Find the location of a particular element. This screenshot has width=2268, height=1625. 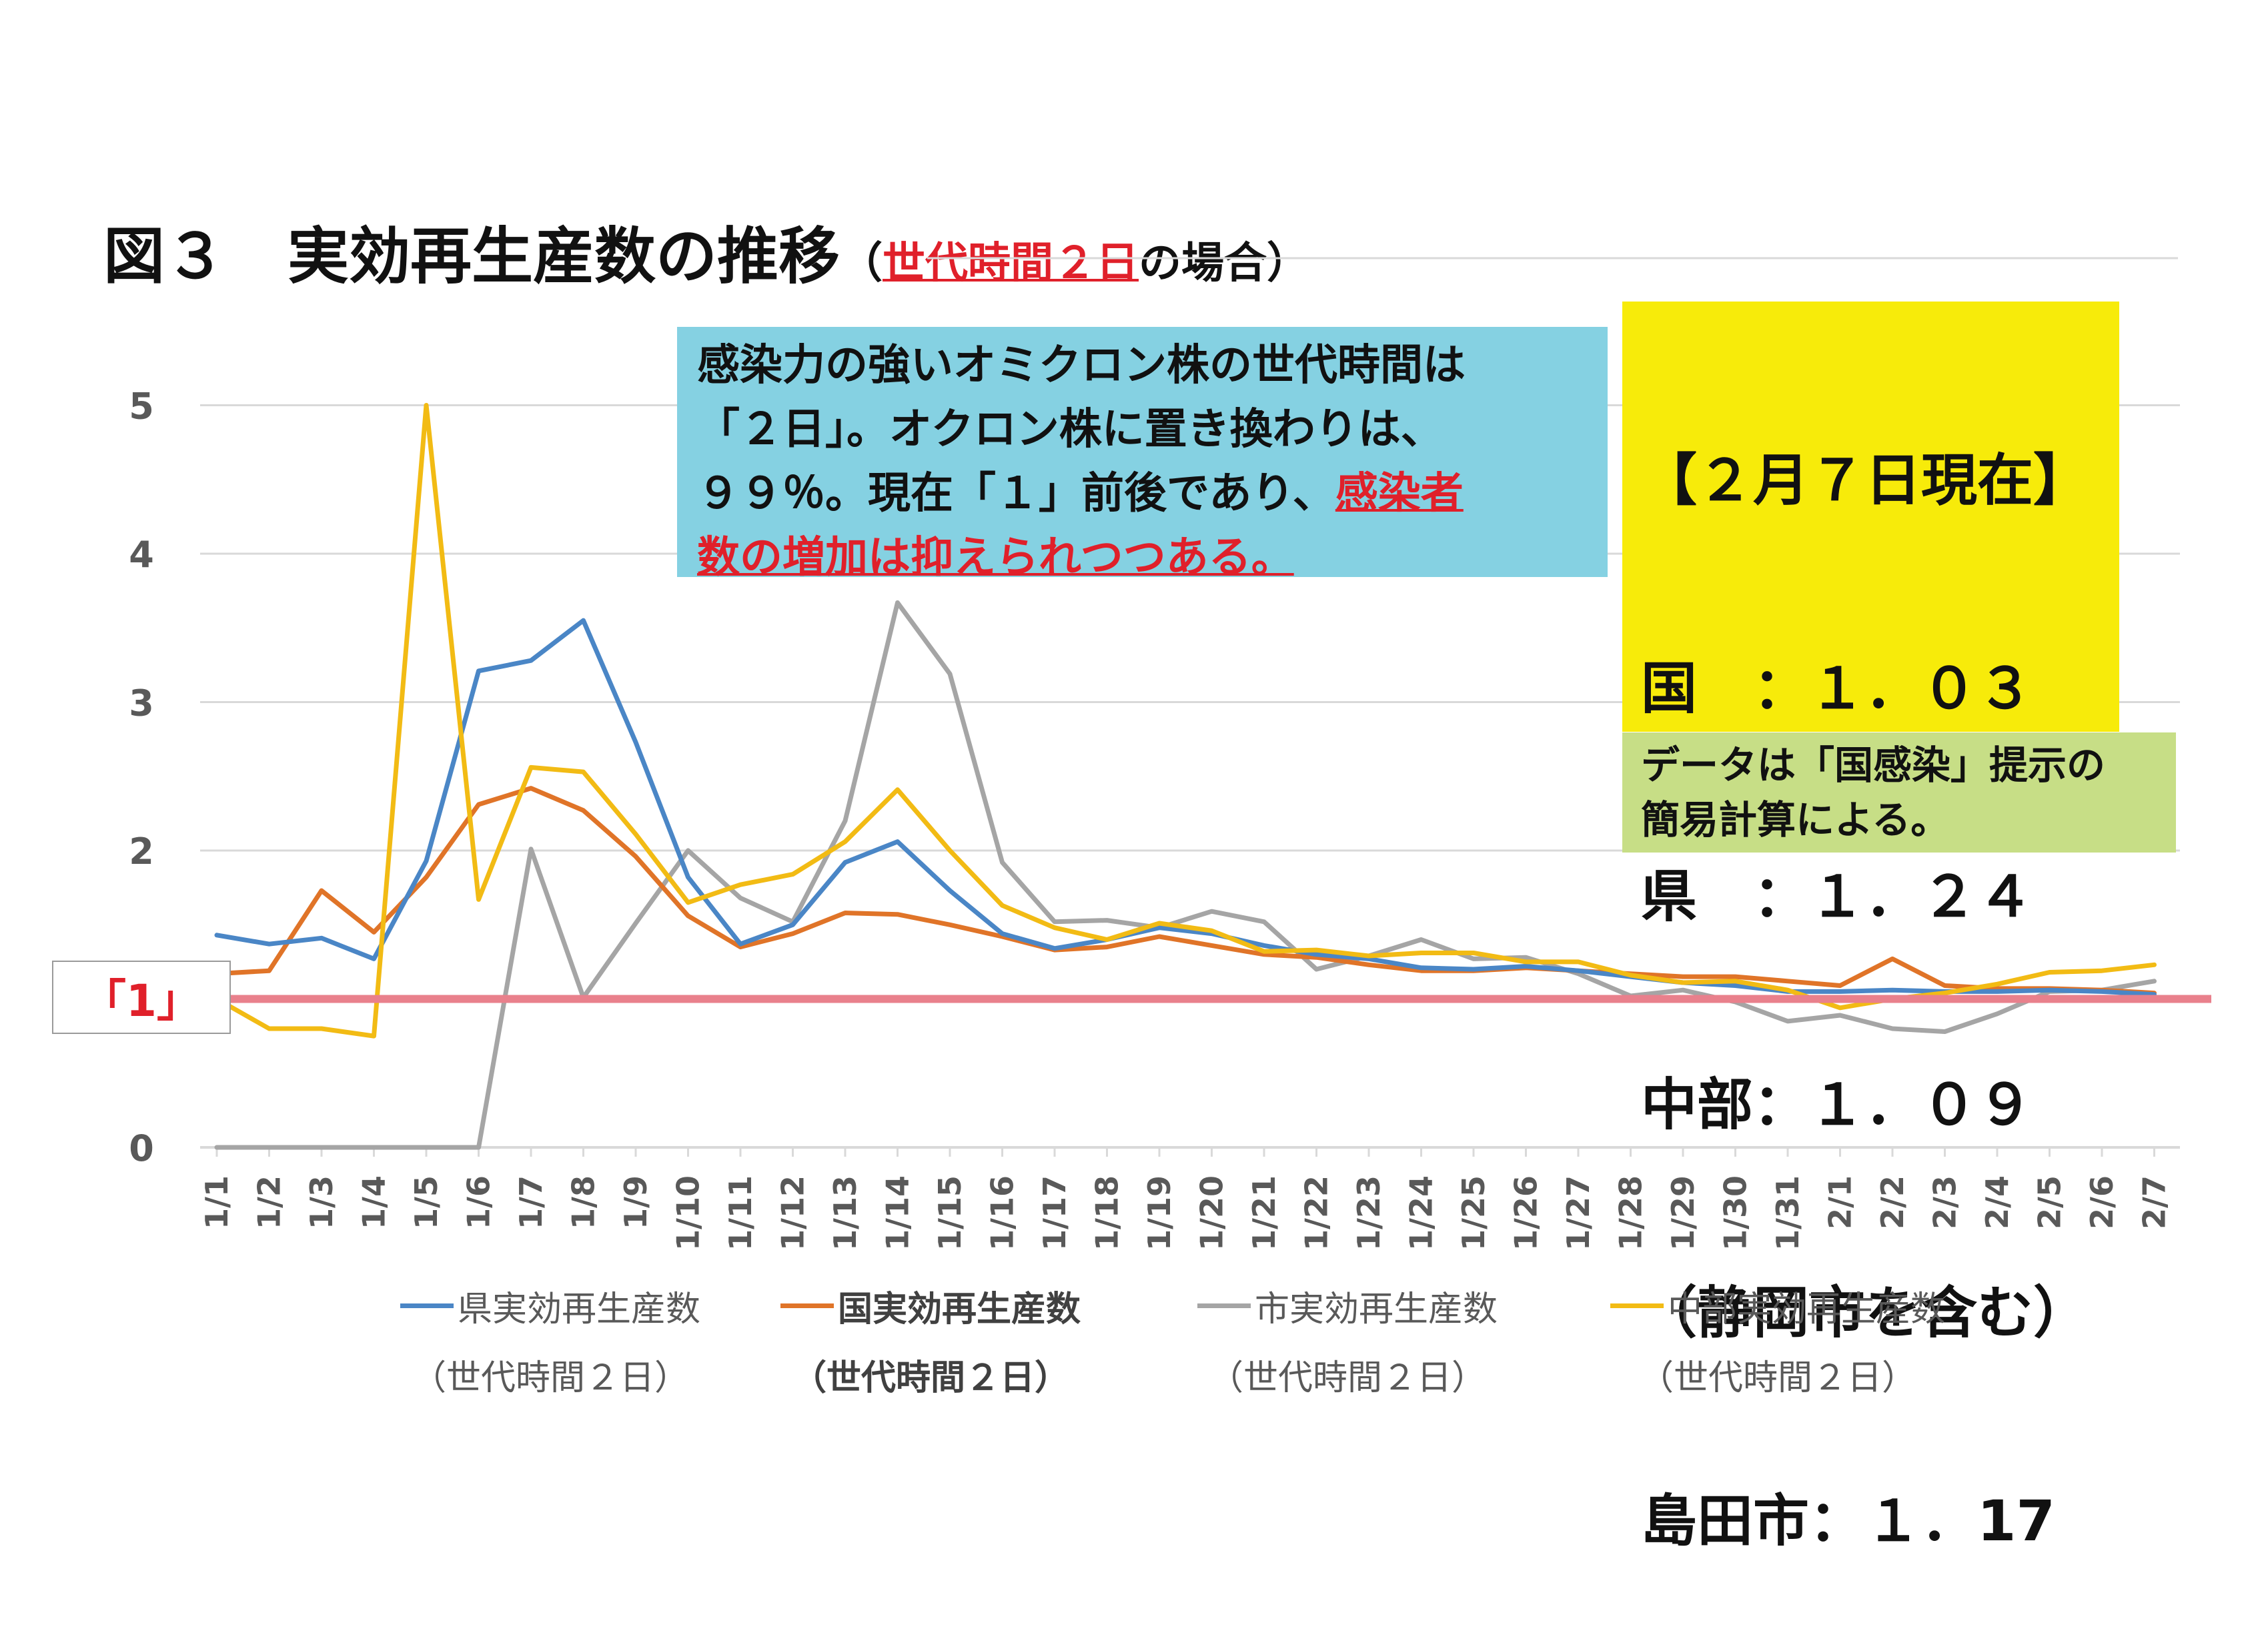

x-tick-label: 1/4 is located at coordinates (374, 1202).